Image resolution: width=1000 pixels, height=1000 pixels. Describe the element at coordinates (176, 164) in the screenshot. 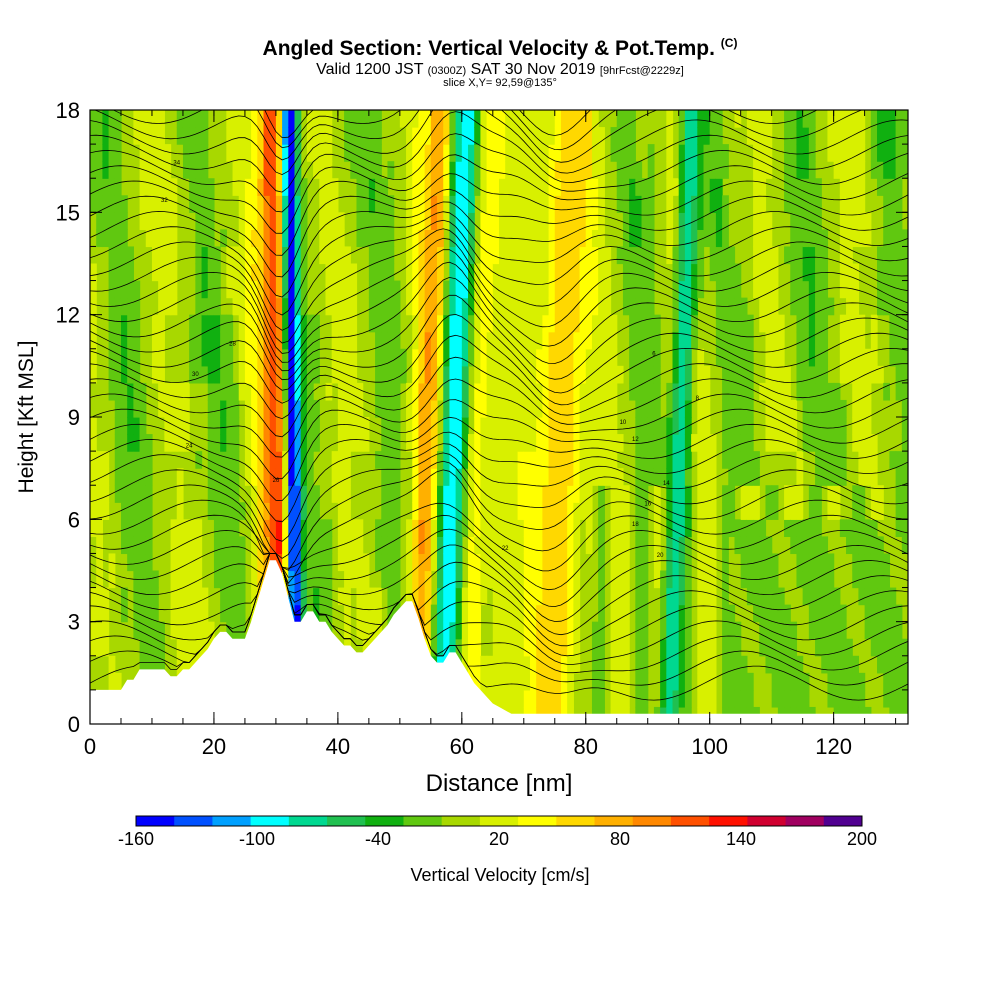

I see `isentrope-label: 34` at that location.